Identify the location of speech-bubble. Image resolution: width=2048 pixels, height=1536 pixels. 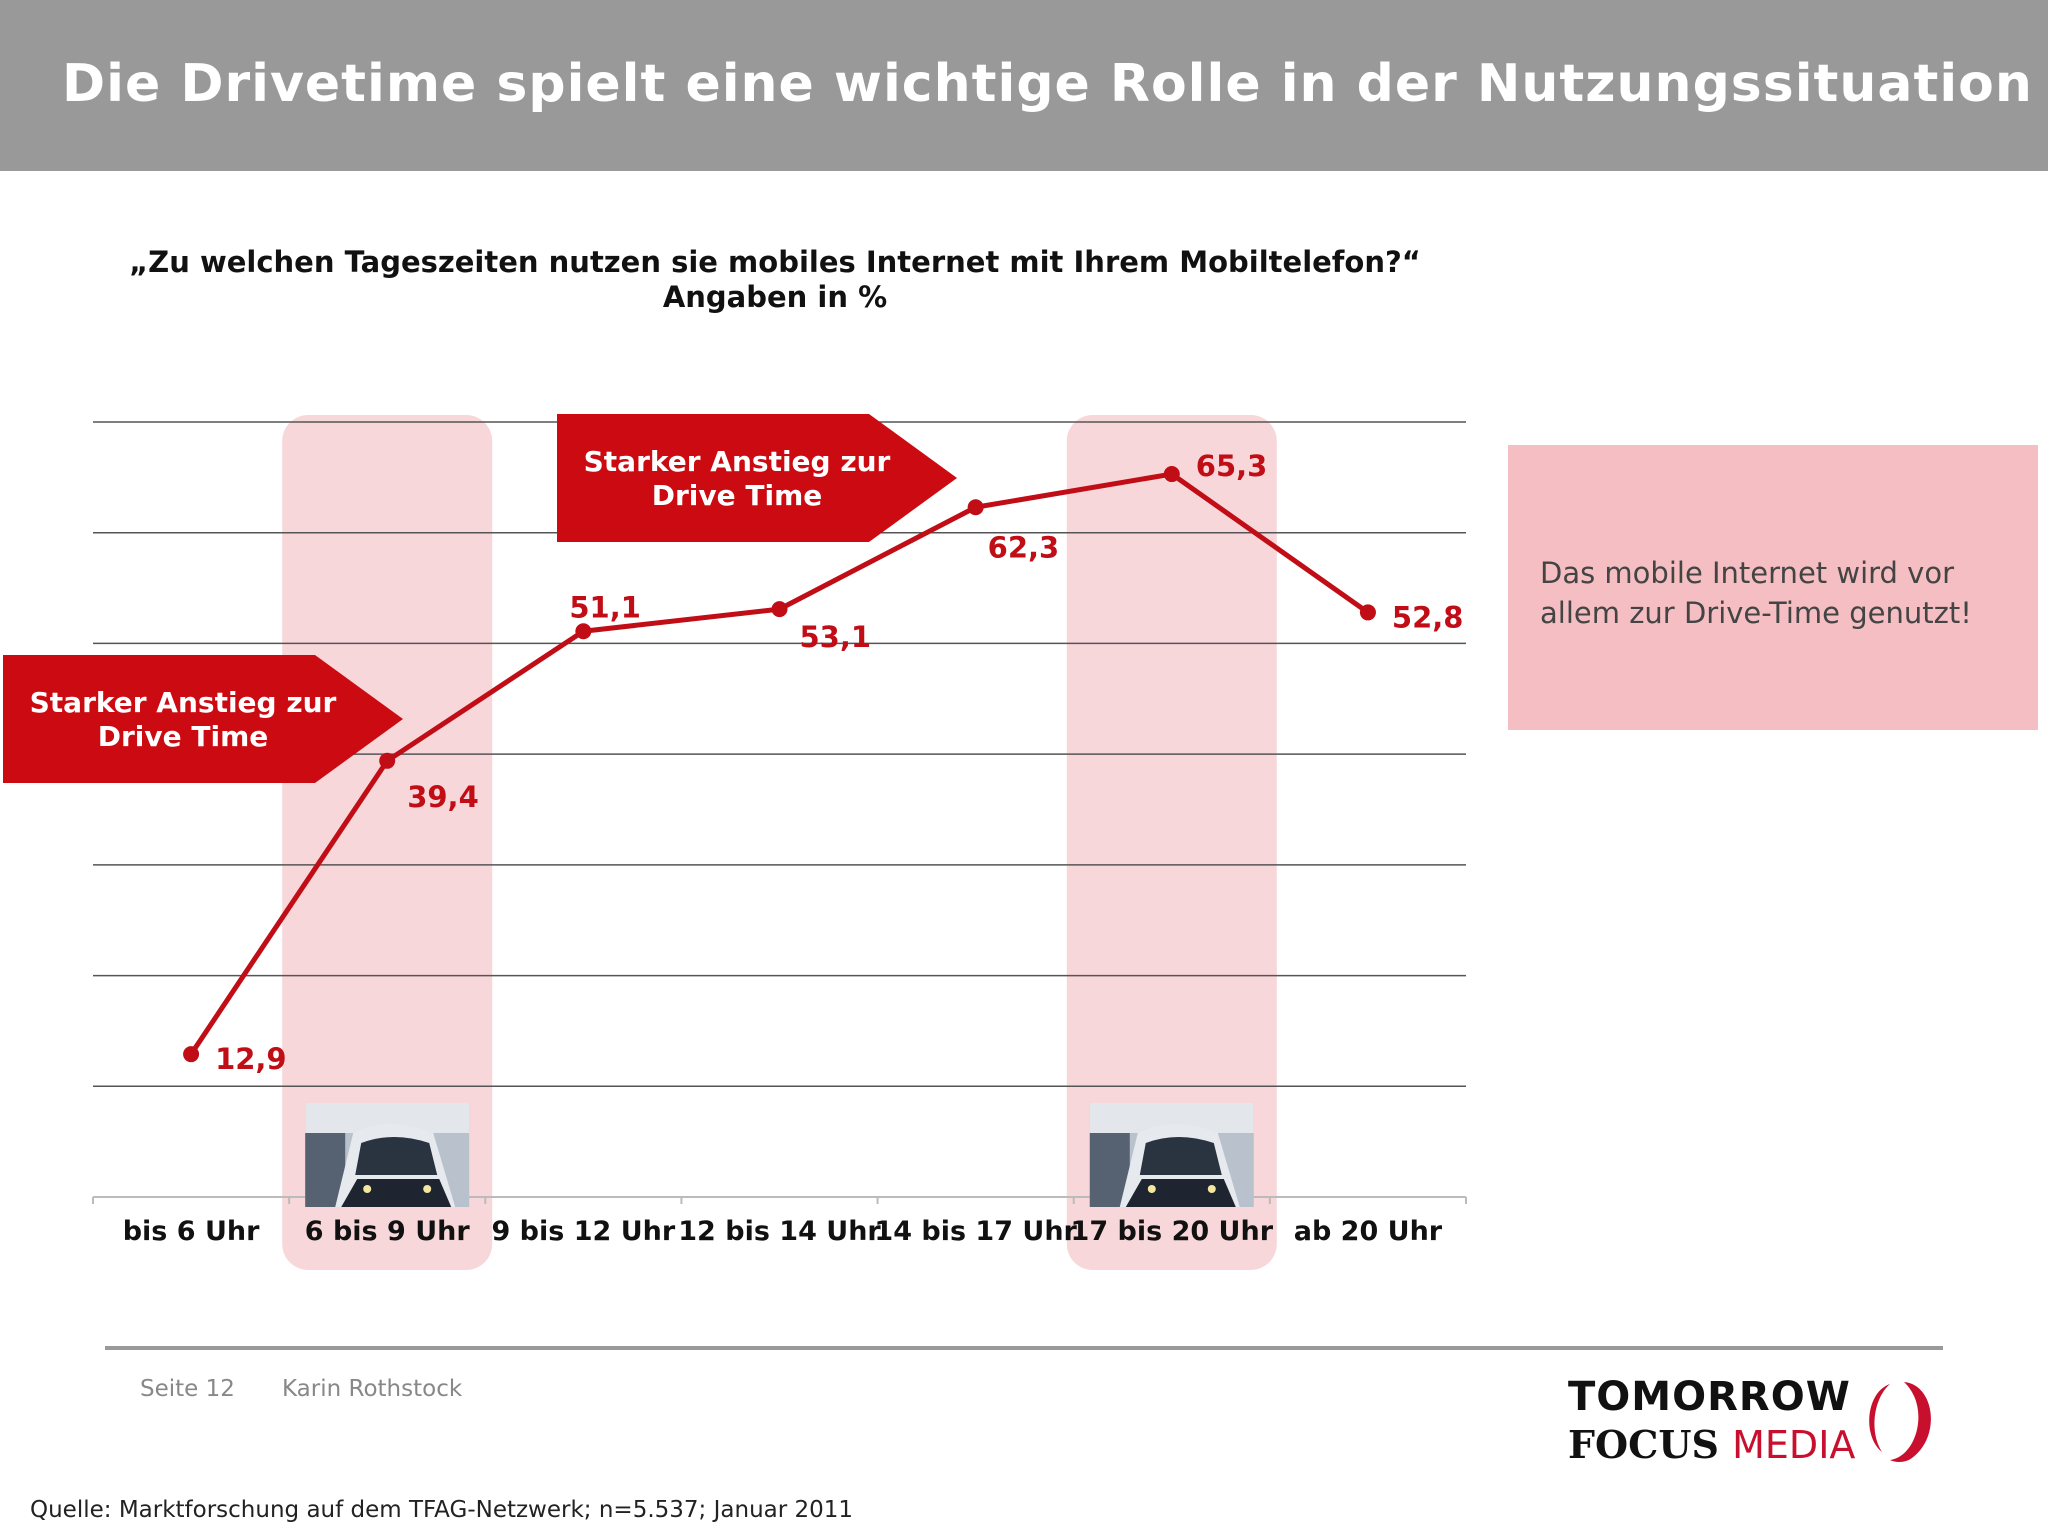
(1773, 587).